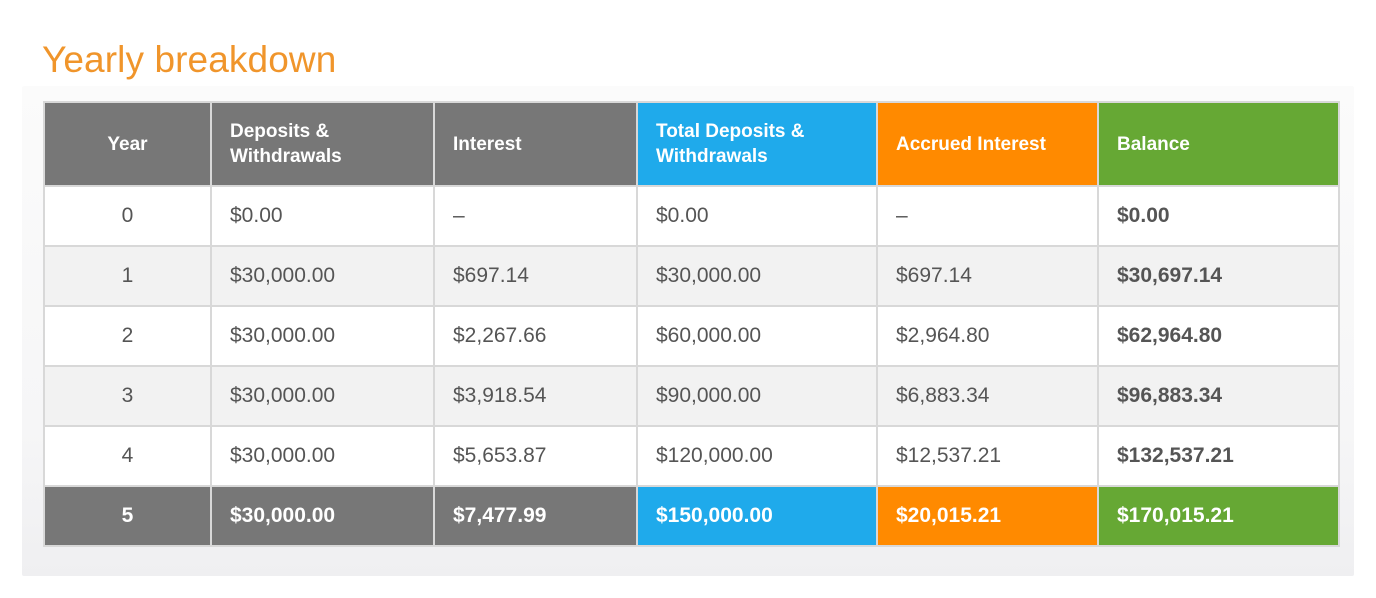  I want to click on cell-total-deposits: $90,000.00, so click(757, 396).